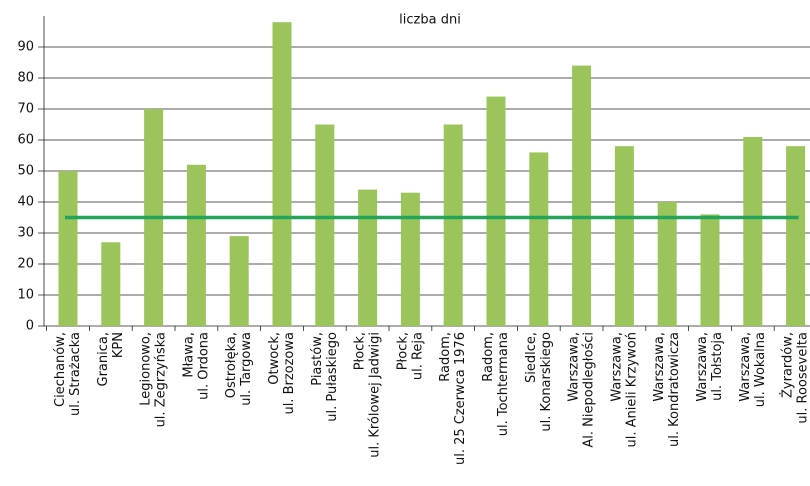  I want to click on x-tick-label: ul. Strażacka, so click(75, 374).